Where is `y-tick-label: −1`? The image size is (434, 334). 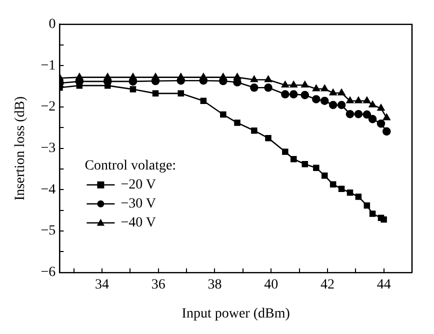
y-tick-label: −1 is located at coordinates (48, 66).